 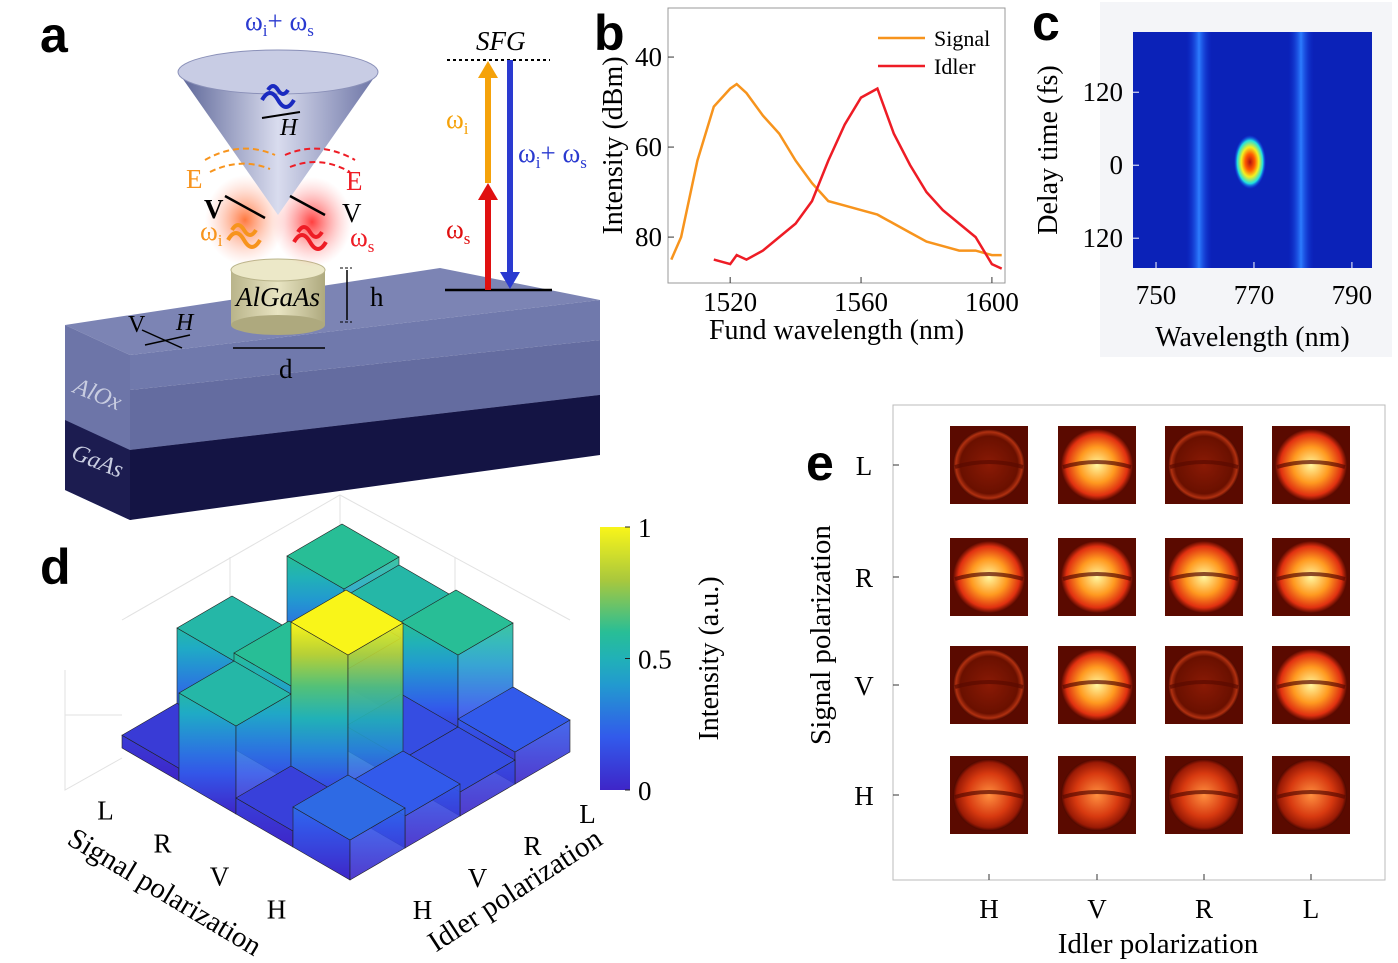 What do you see at coordinates (655, 660) in the screenshot?
I see `colorbar-tick-label: 0.5` at bounding box center [655, 660].